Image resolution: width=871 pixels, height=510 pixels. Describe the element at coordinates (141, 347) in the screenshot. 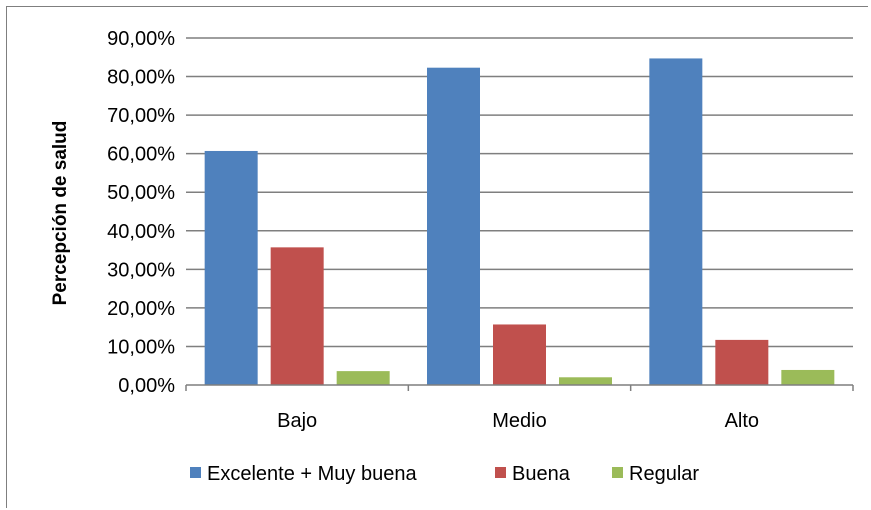

I see `y-tick-label: 10,00%` at that location.